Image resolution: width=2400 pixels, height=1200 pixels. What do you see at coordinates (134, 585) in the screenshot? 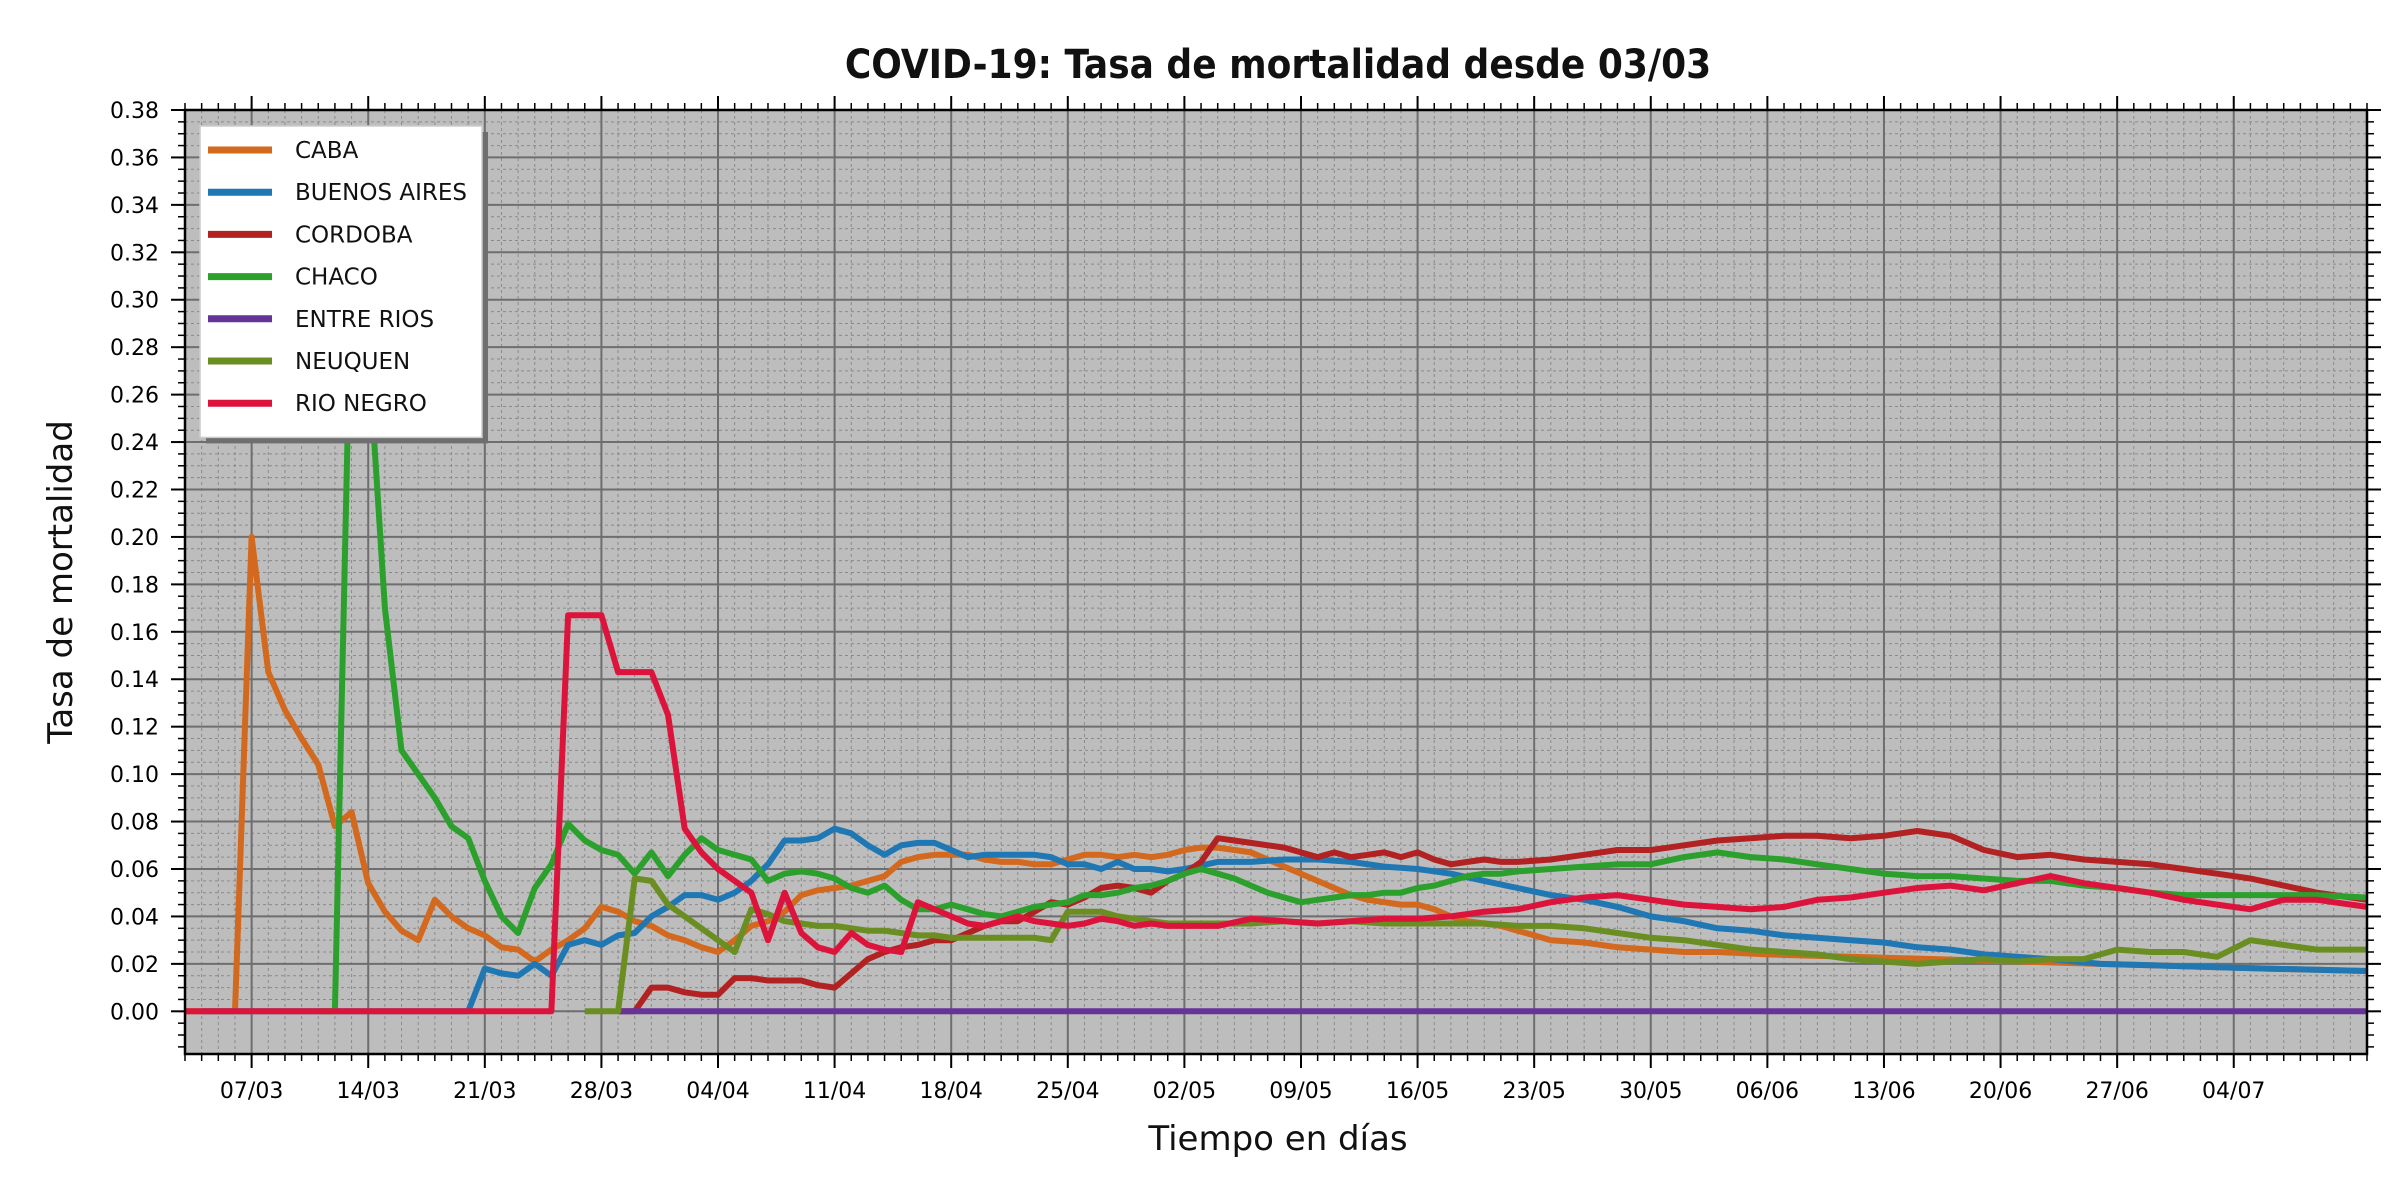
I see `y-tick-label: 0.18` at bounding box center [134, 585].